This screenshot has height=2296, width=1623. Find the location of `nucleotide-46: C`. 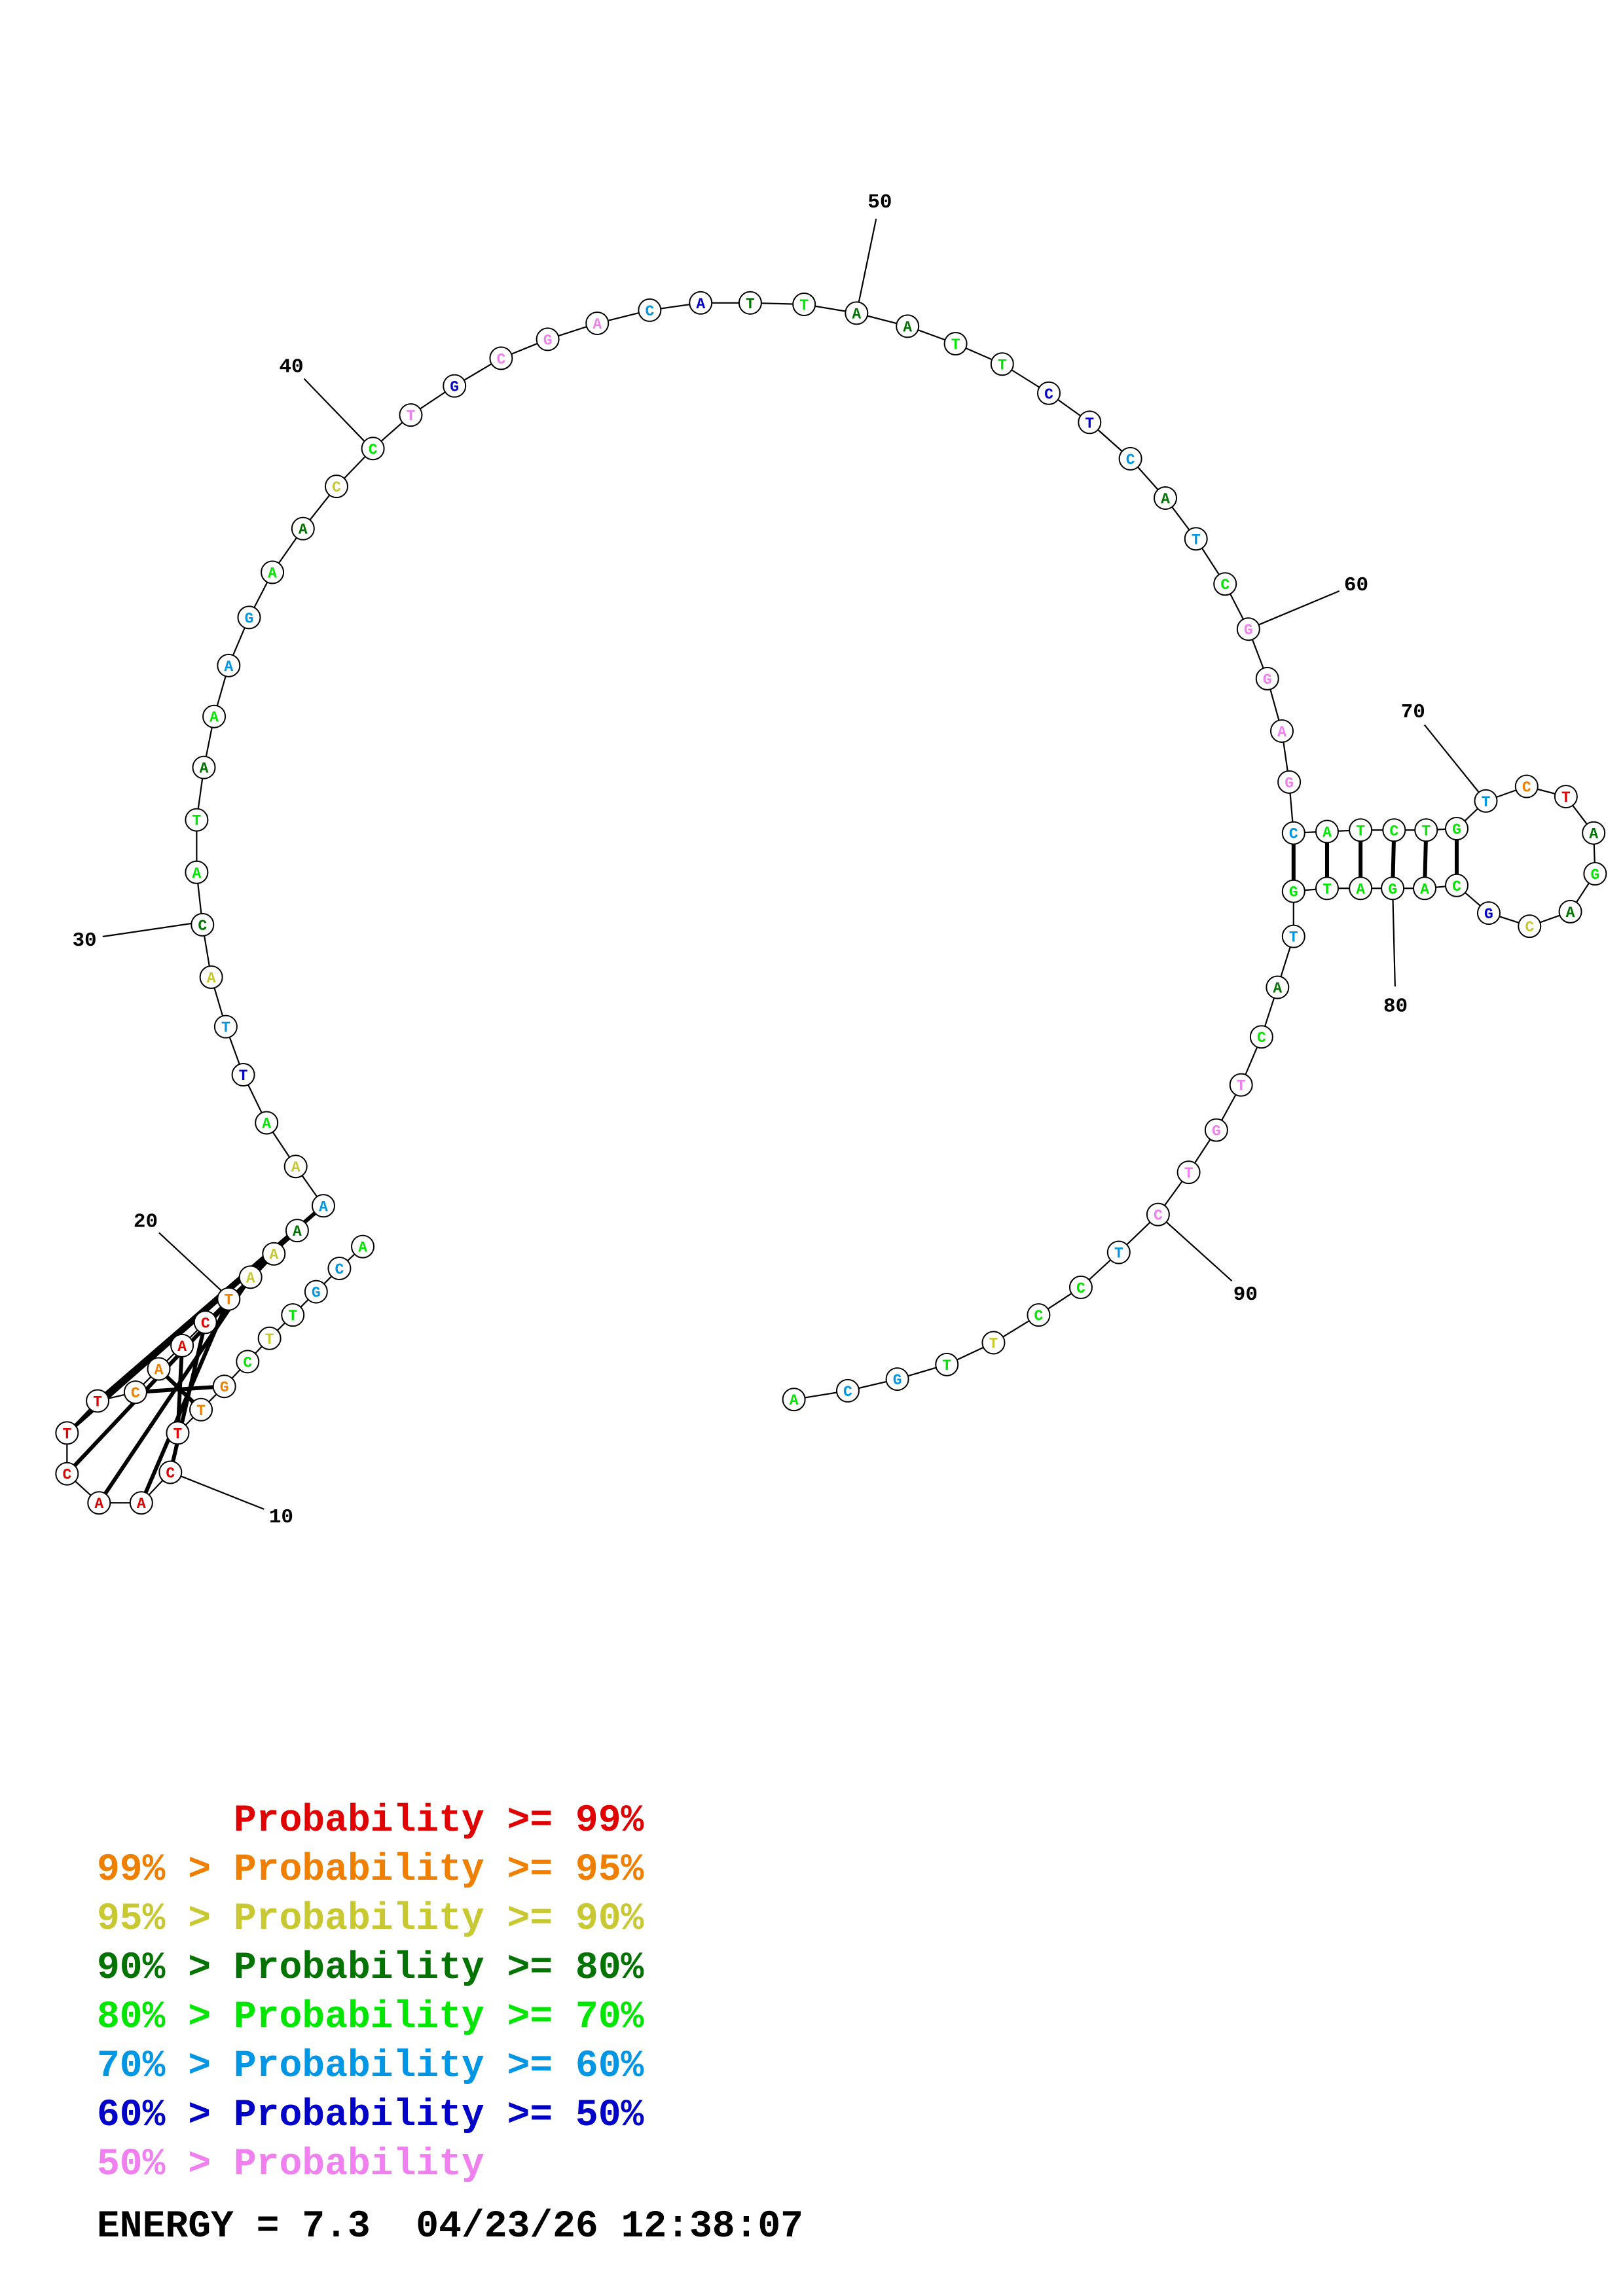

nucleotide-46: C is located at coordinates (650, 310).